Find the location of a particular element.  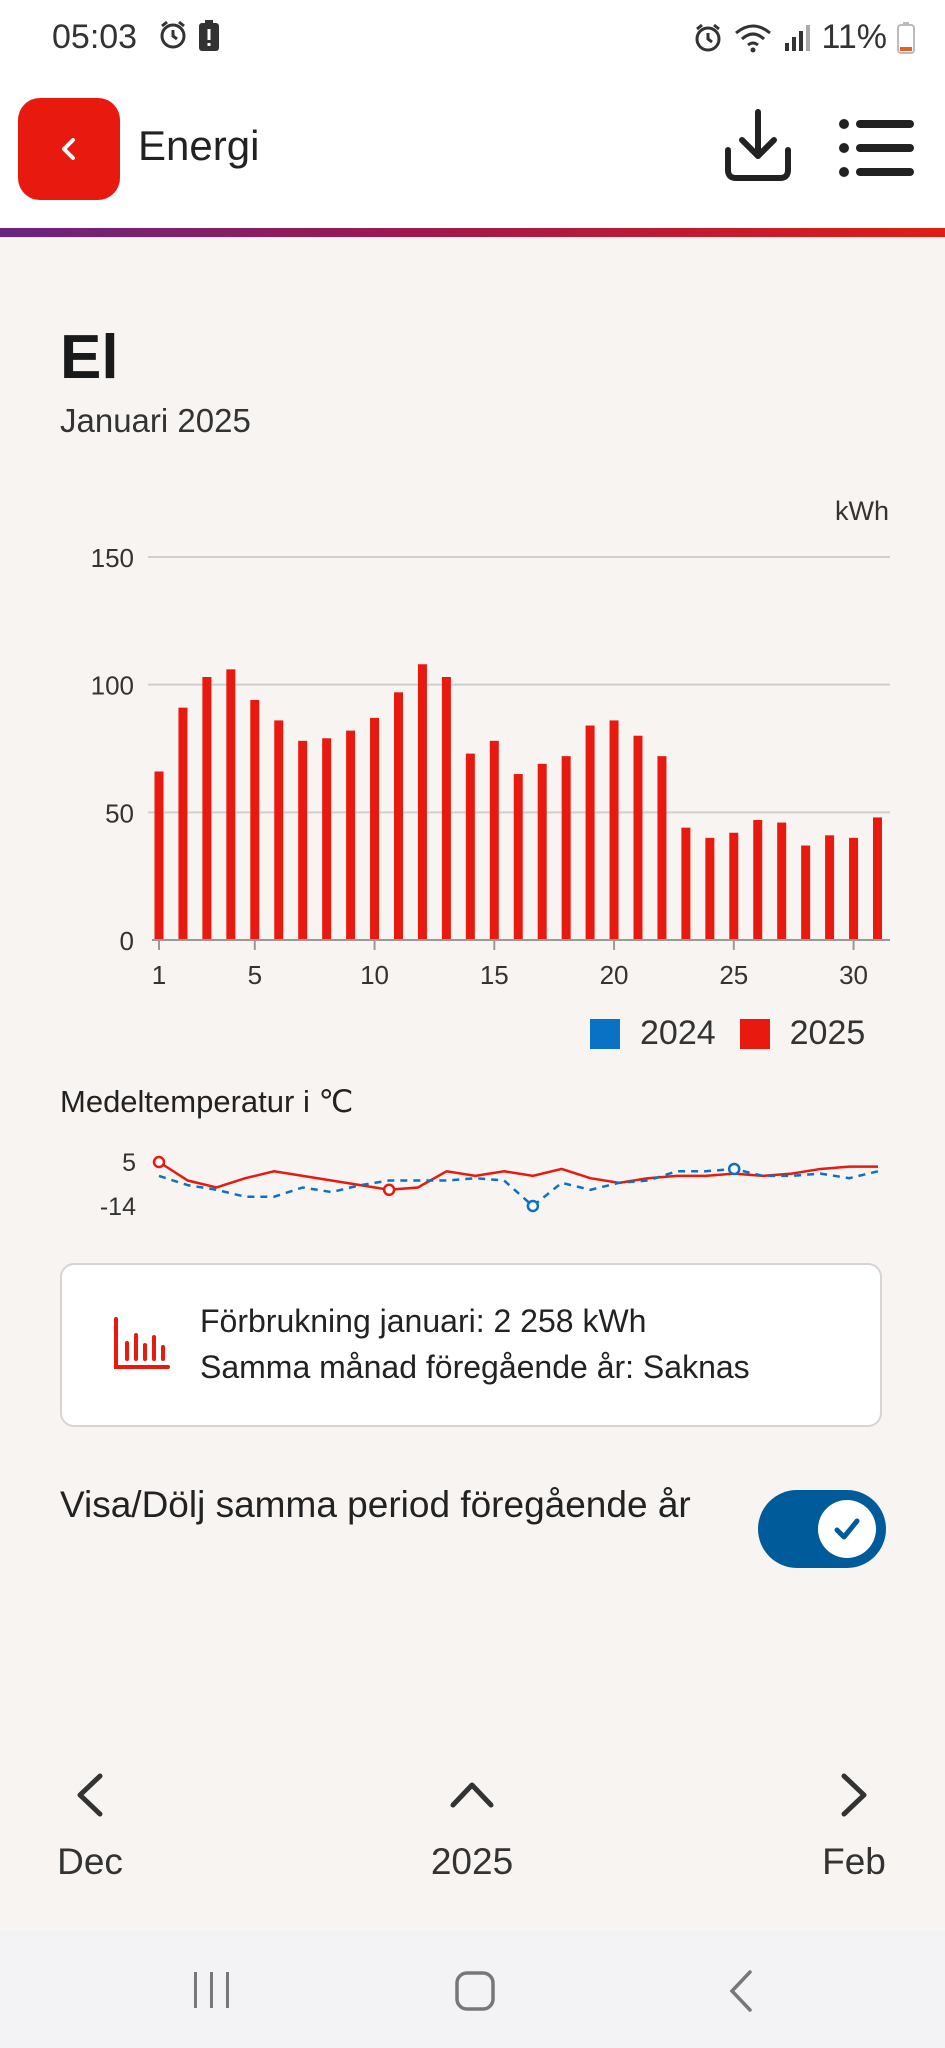

status-time: 05:03 is located at coordinates (95, 37).